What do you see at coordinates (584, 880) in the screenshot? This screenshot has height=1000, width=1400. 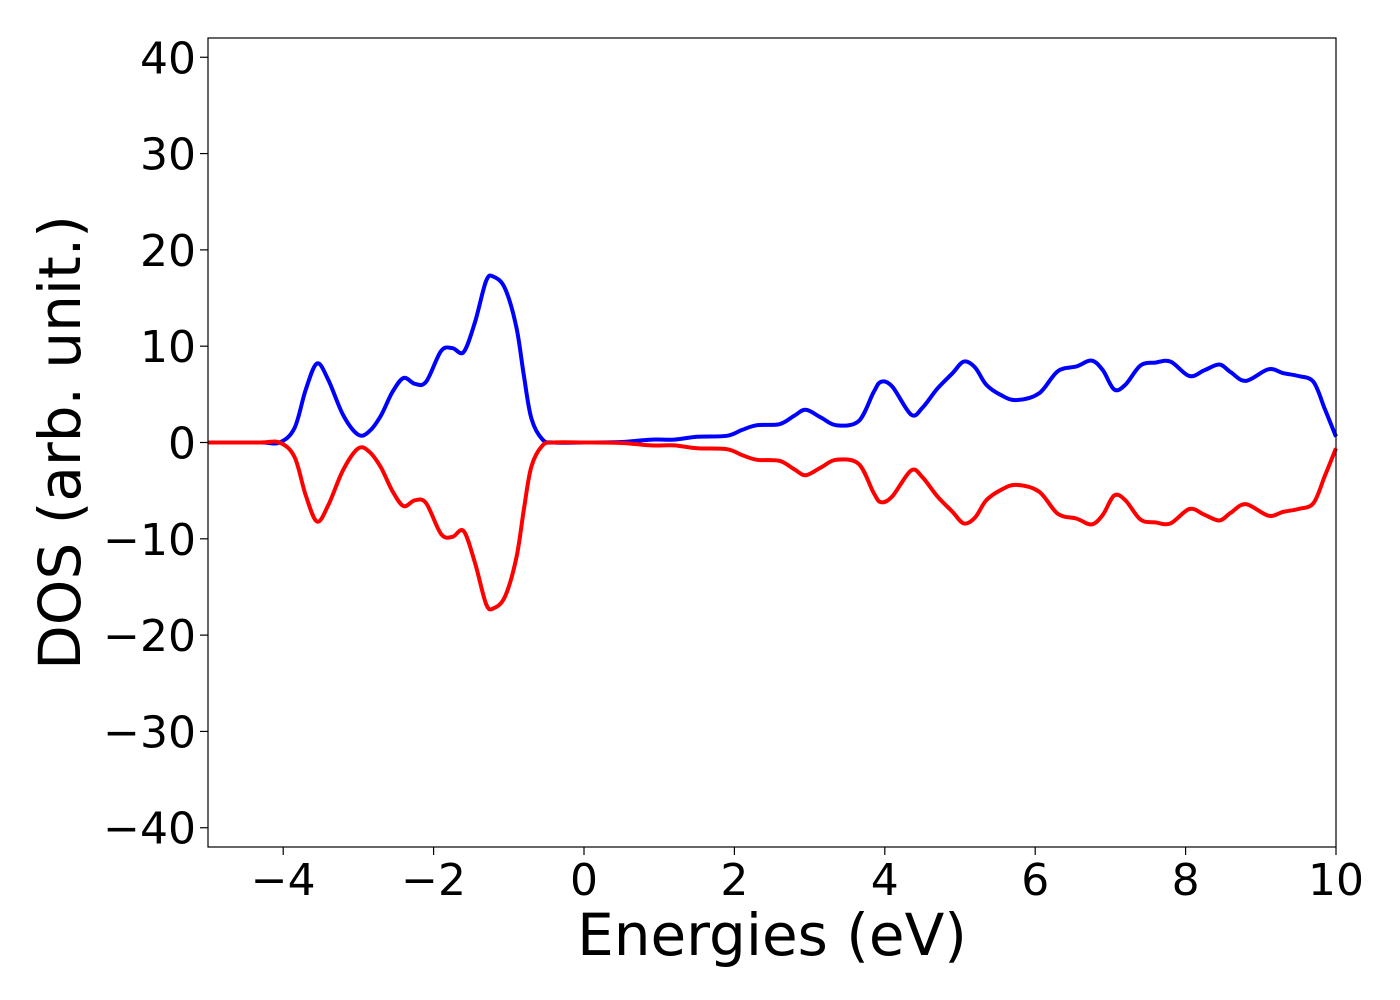 I see `x-tick-label: 0` at bounding box center [584, 880].